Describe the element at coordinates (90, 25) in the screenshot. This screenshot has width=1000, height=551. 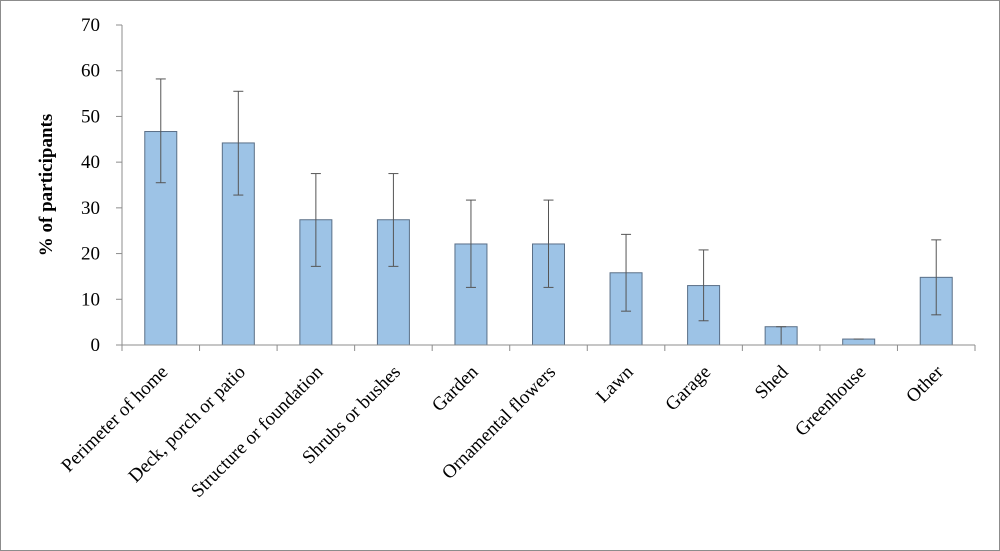
I see `y-tick-label: 70` at that location.